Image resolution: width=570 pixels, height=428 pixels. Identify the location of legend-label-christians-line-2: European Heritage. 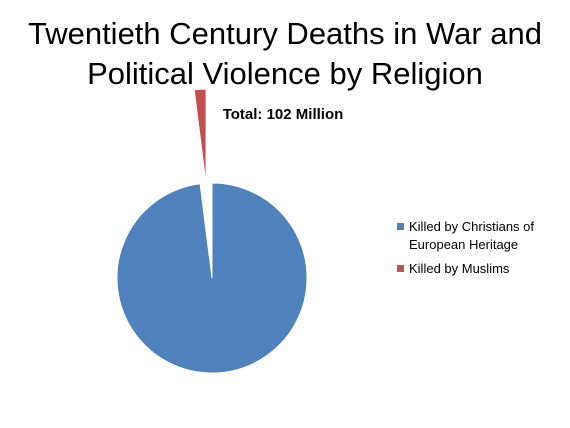
(464, 244).